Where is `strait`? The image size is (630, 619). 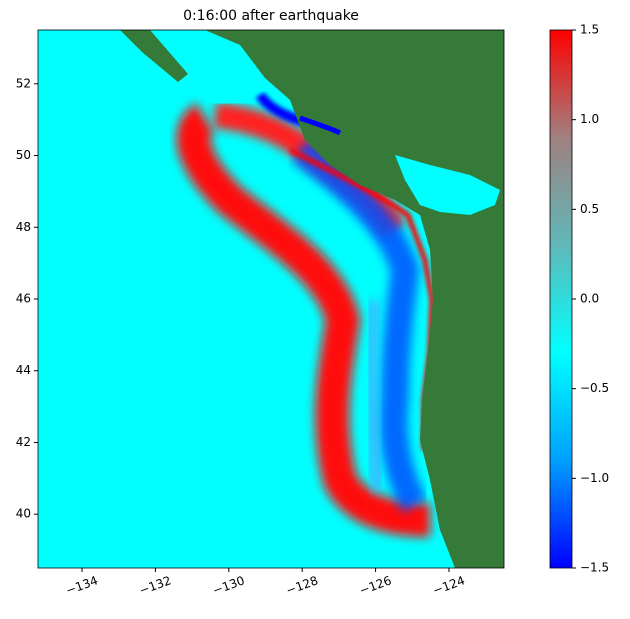
strait is located at coordinates (447, 185).